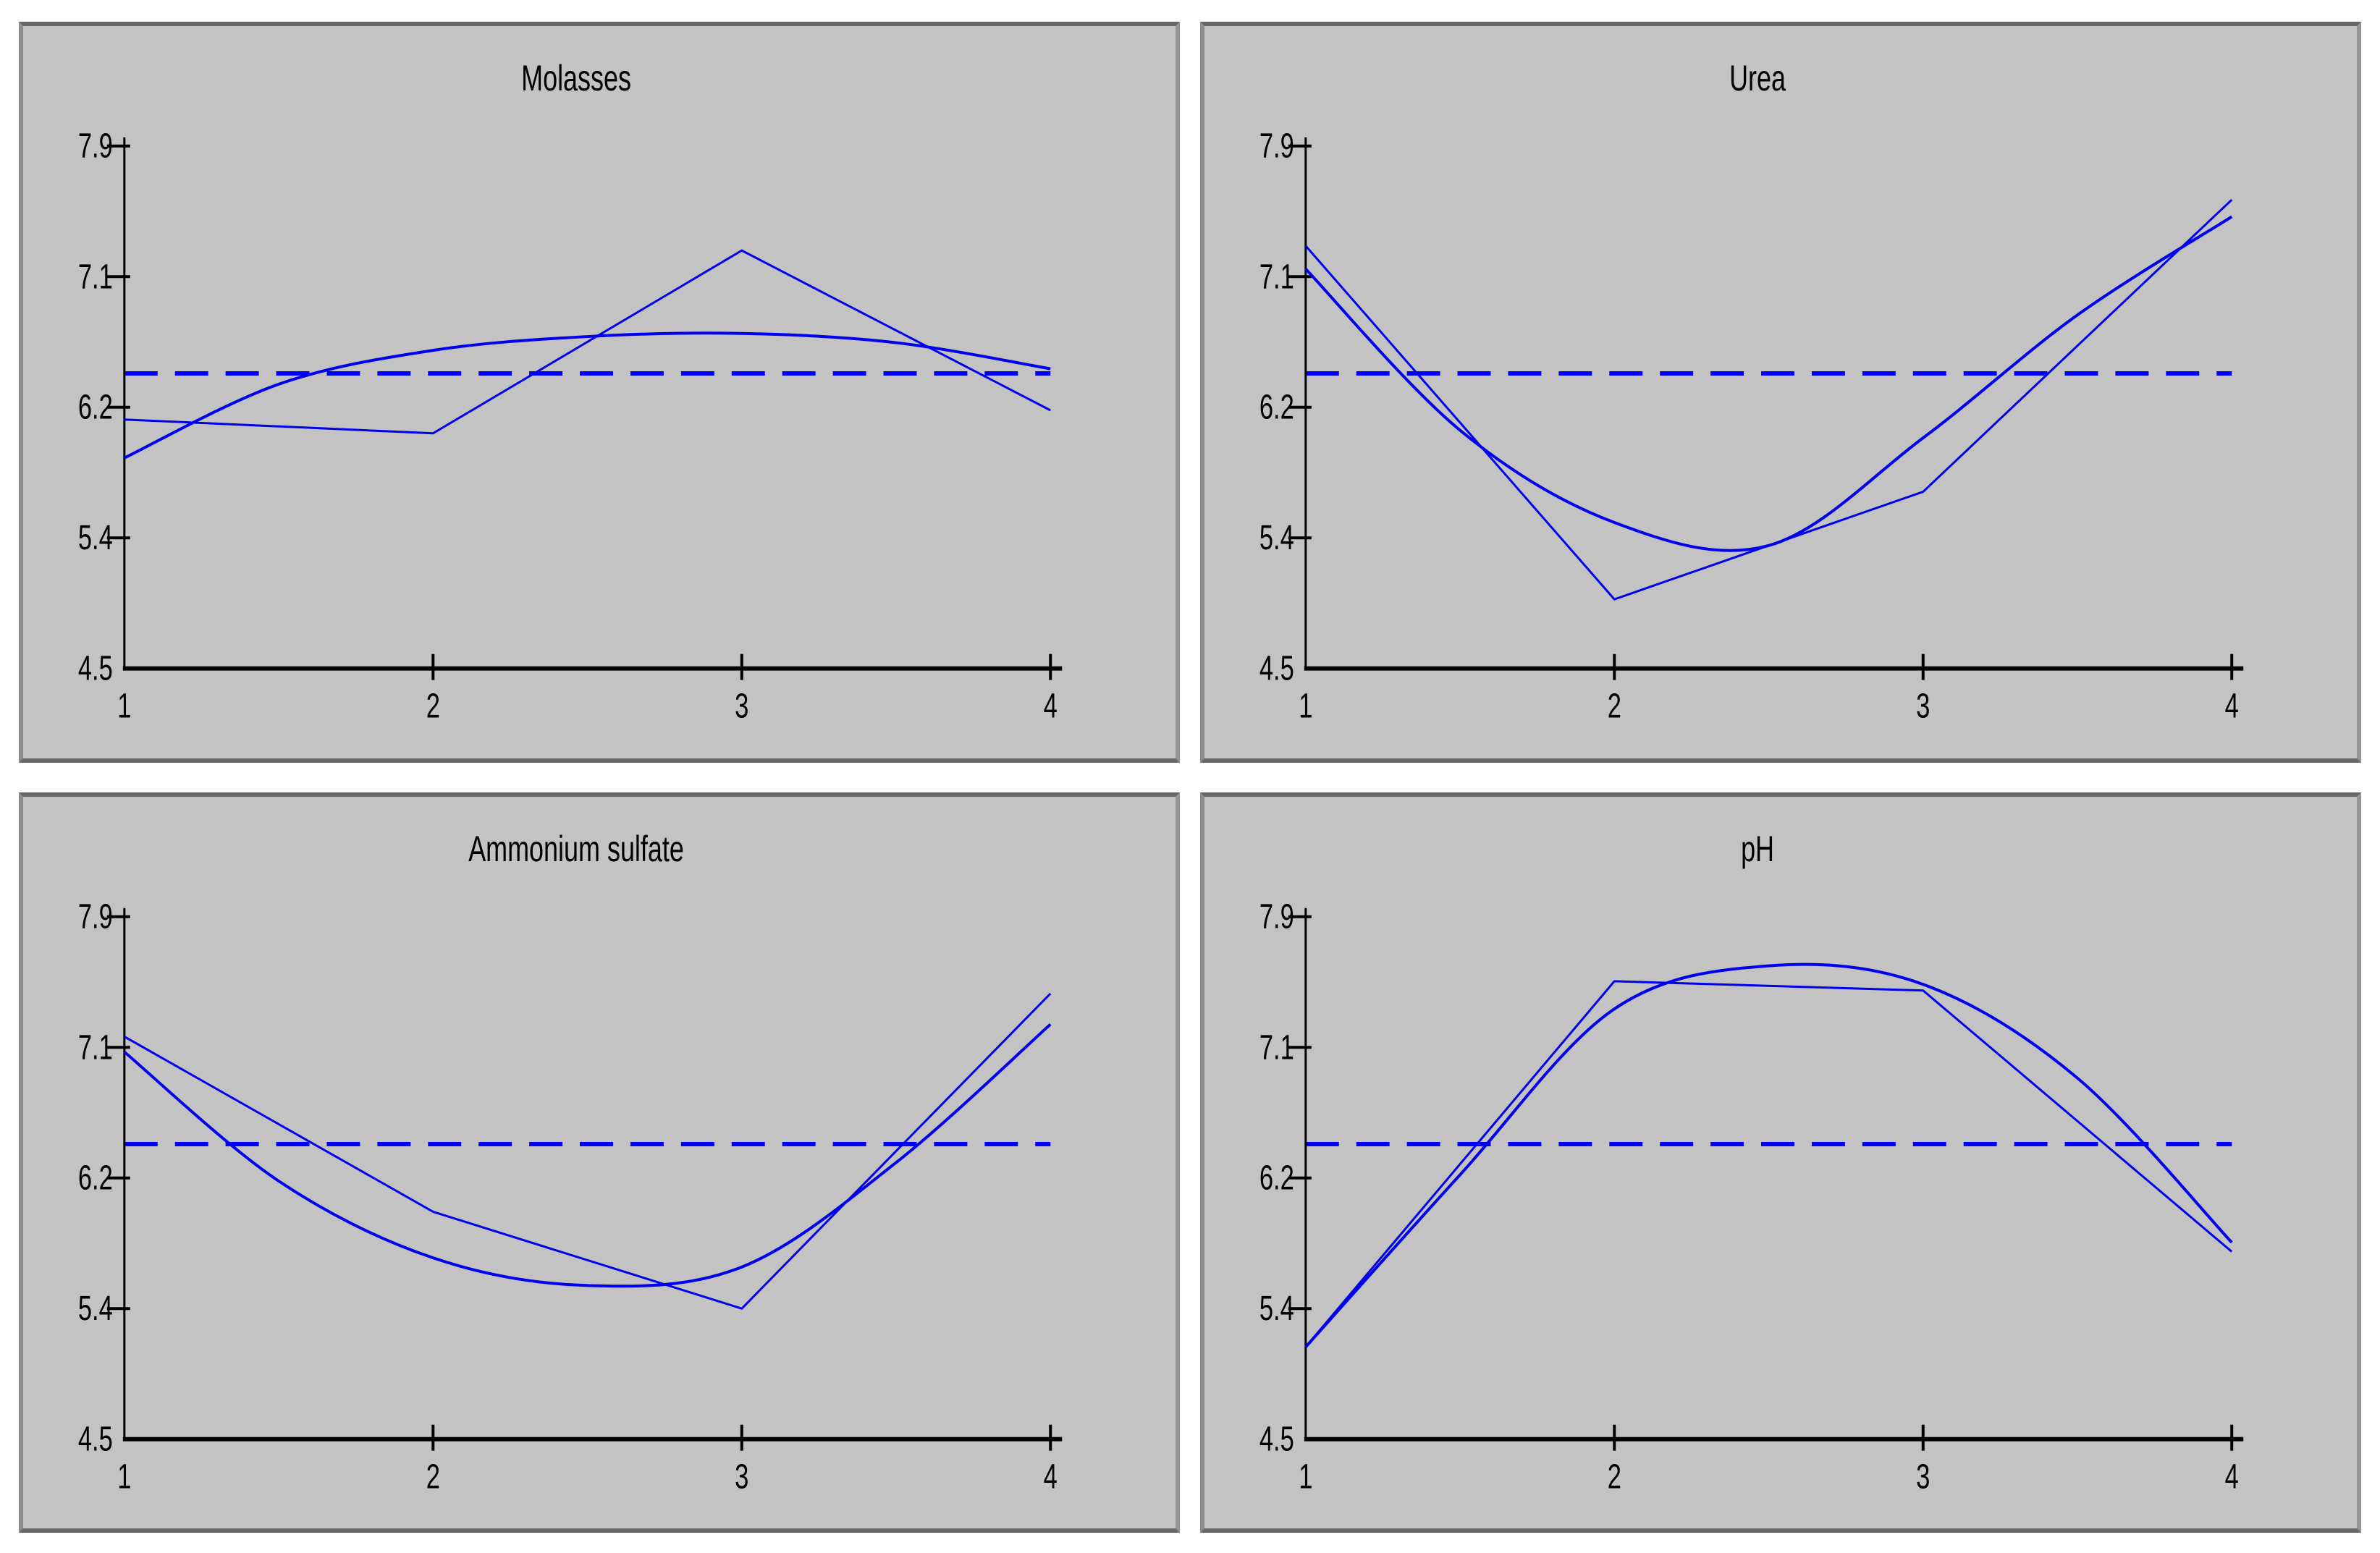  What do you see at coordinates (1757, 78) in the screenshot?
I see `chart-title: Urea` at bounding box center [1757, 78].